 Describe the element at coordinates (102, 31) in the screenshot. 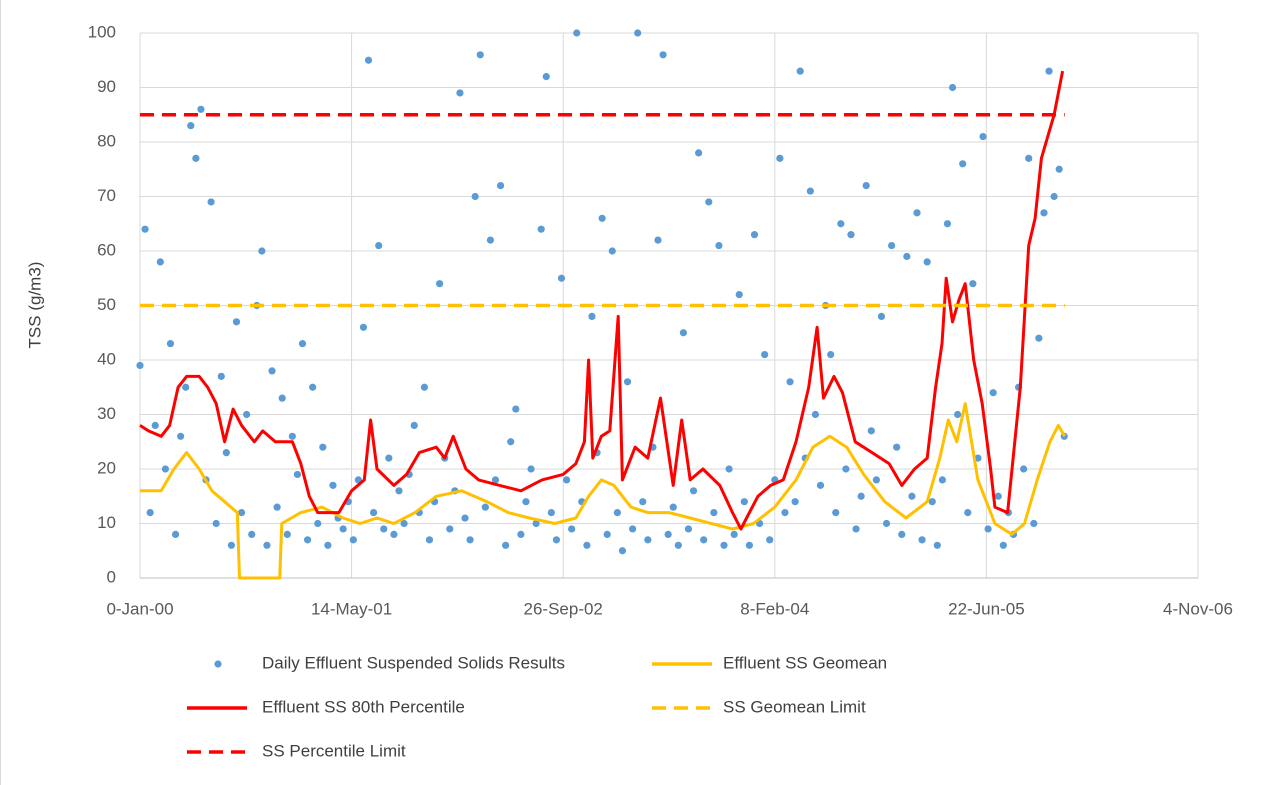

I see `y-tick-label: 100` at that location.